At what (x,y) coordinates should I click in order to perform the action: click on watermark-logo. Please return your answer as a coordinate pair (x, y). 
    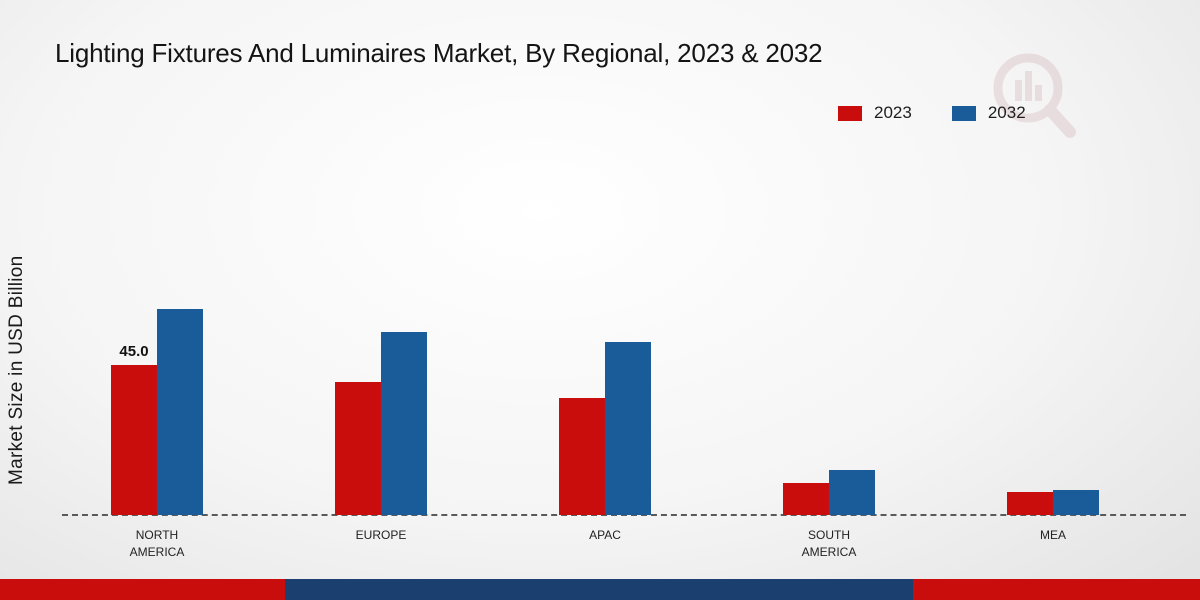
    Looking at the image, I should click on (1032, 98).